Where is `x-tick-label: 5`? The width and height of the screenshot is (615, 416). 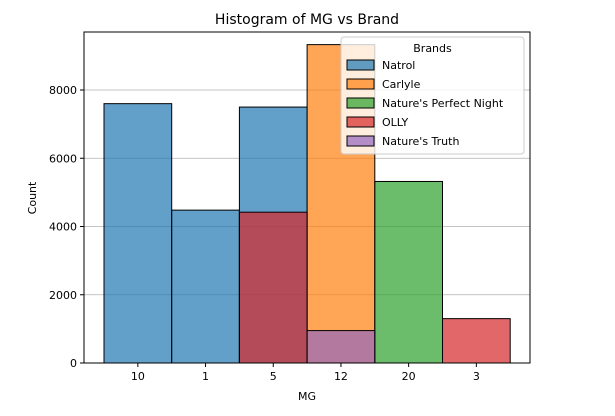 x-tick-label: 5 is located at coordinates (273, 376).